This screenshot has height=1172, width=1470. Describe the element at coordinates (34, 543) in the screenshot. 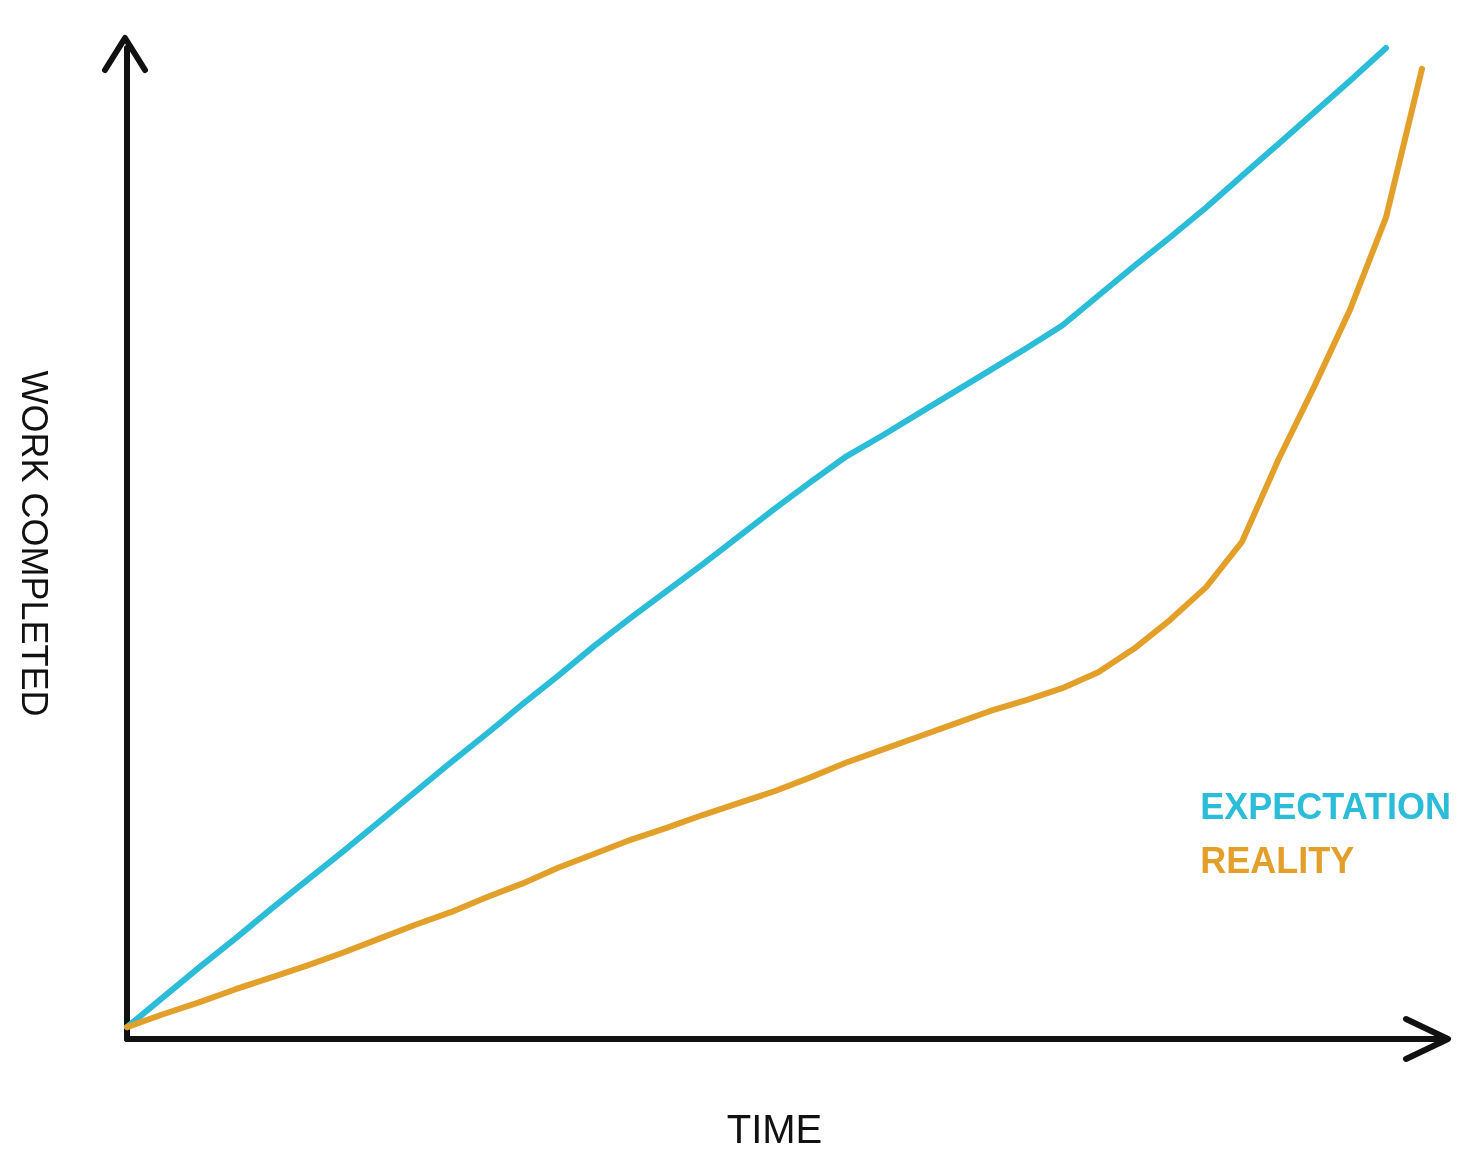

I see `y-axis-title: WORK COMPLETED` at that location.